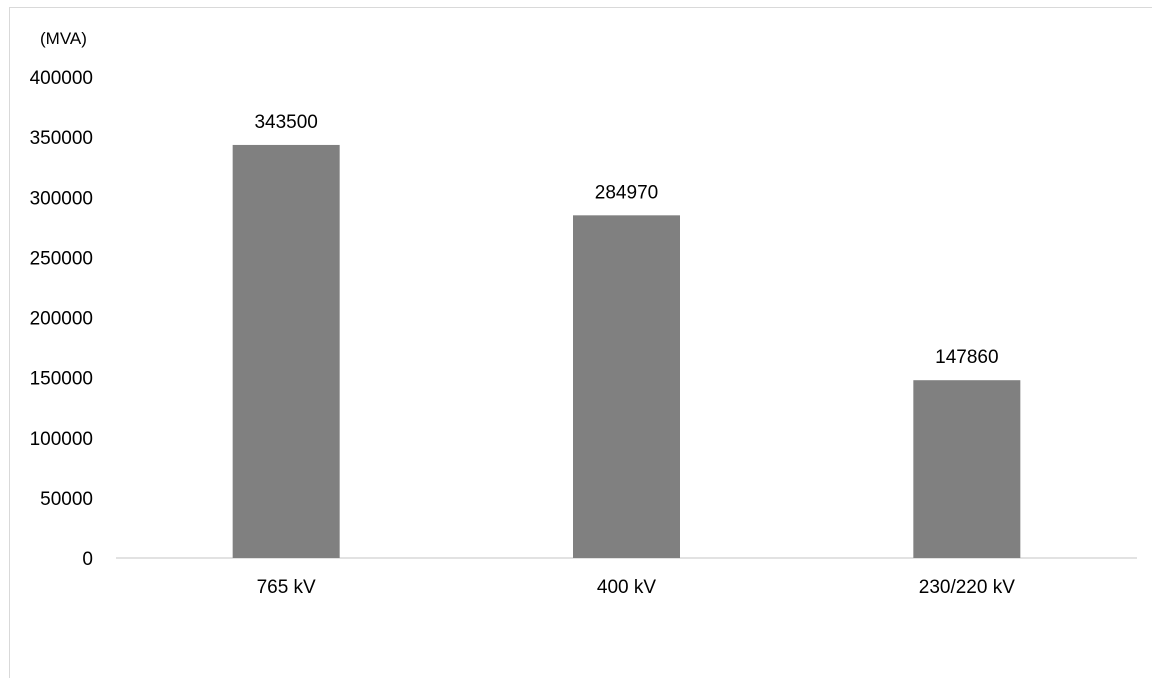 This screenshot has height=678, width=1152. What do you see at coordinates (626, 587) in the screenshot?
I see `x-category-label: 400 kV` at bounding box center [626, 587].